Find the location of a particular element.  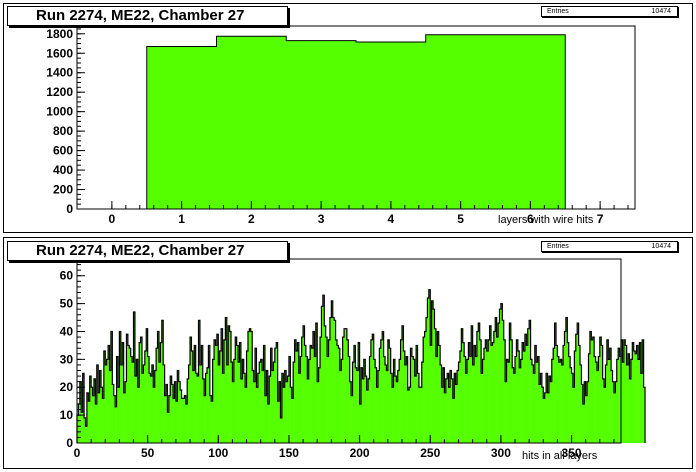

stats-value: 10474 is located at coordinates (661, 246).